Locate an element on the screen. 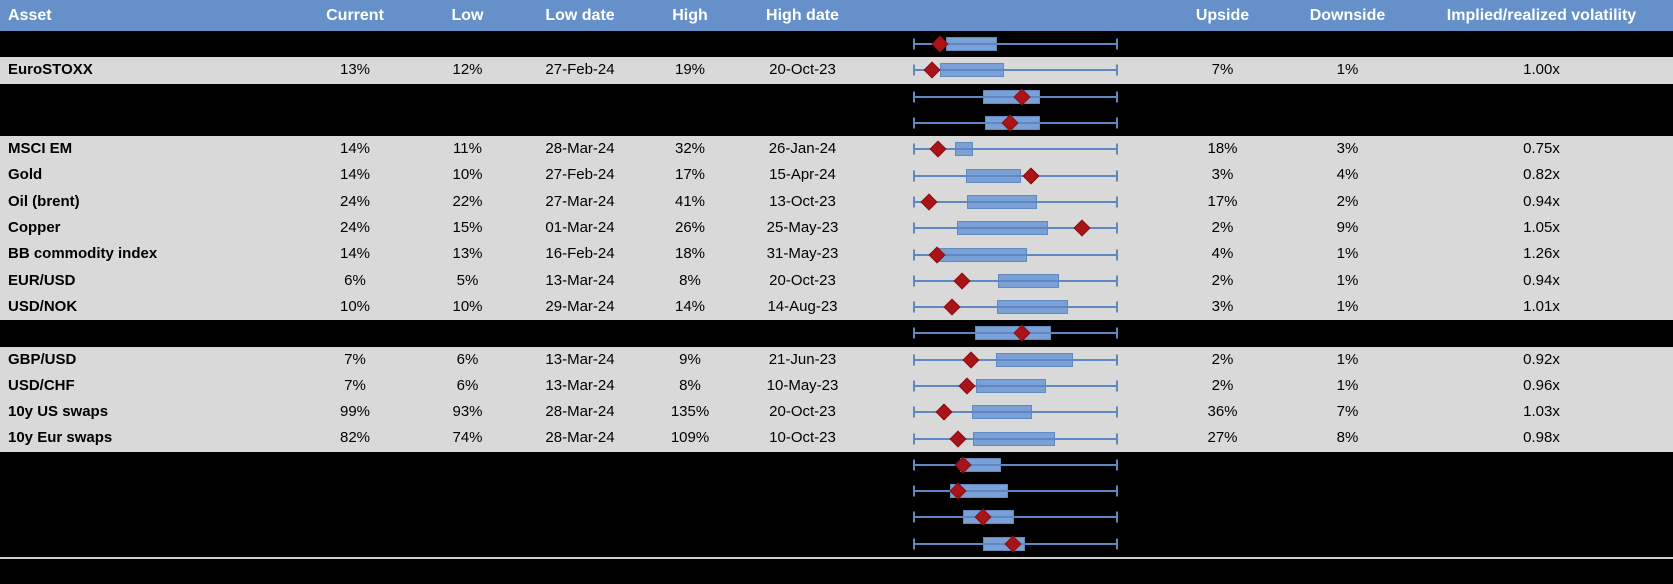  current-value: 24% is located at coordinates (355, 201).